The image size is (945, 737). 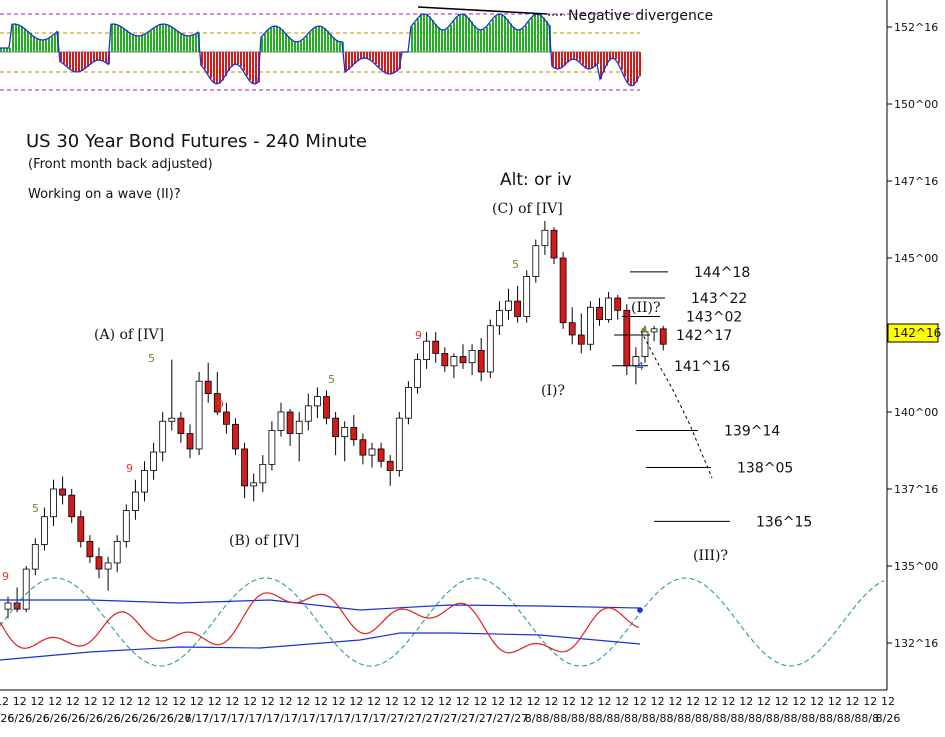 I want to click on y-tick-label: 152^16, so click(x=916, y=27).